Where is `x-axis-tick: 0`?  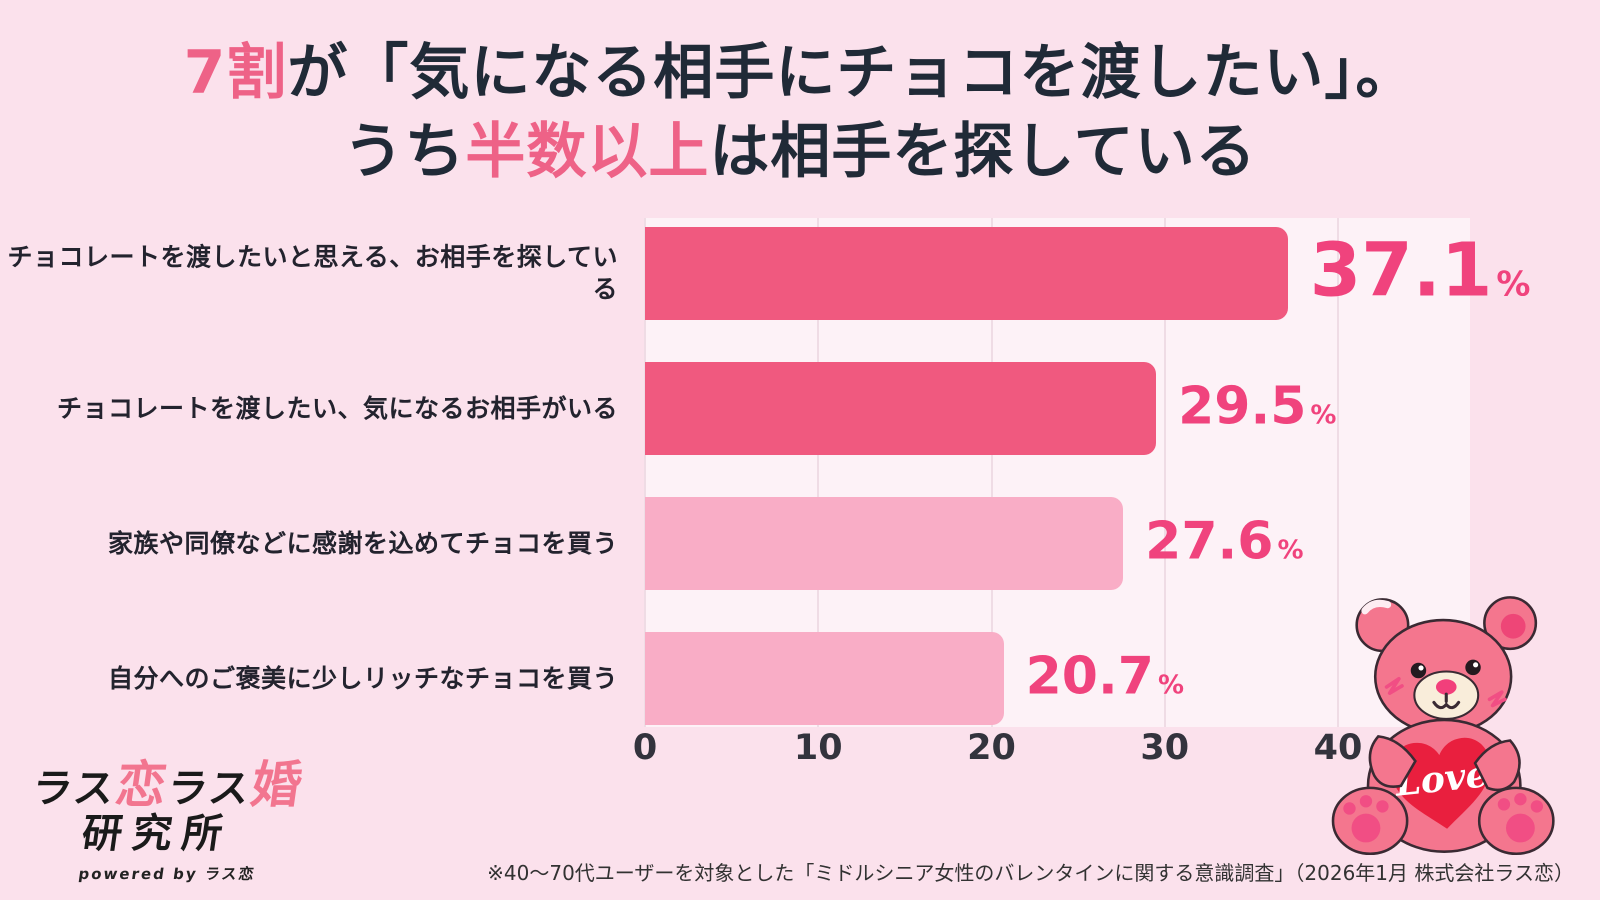
x-axis-tick: 0 is located at coordinates (645, 748).